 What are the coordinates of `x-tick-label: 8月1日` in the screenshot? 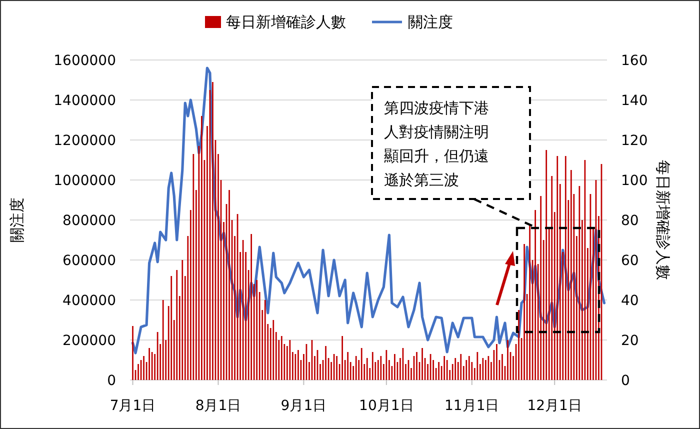 It's located at (218, 406).